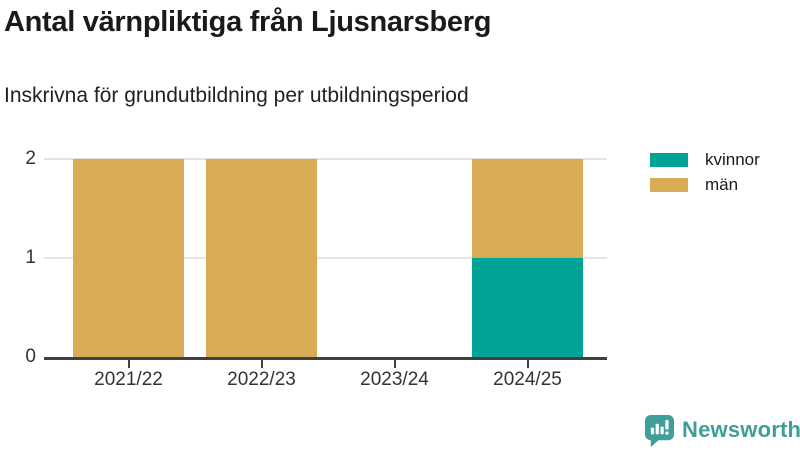 Image resolution: width=800 pixels, height=450 pixels. Describe the element at coordinates (732, 159) in the screenshot. I see `legend-label: kvinnor` at that location.